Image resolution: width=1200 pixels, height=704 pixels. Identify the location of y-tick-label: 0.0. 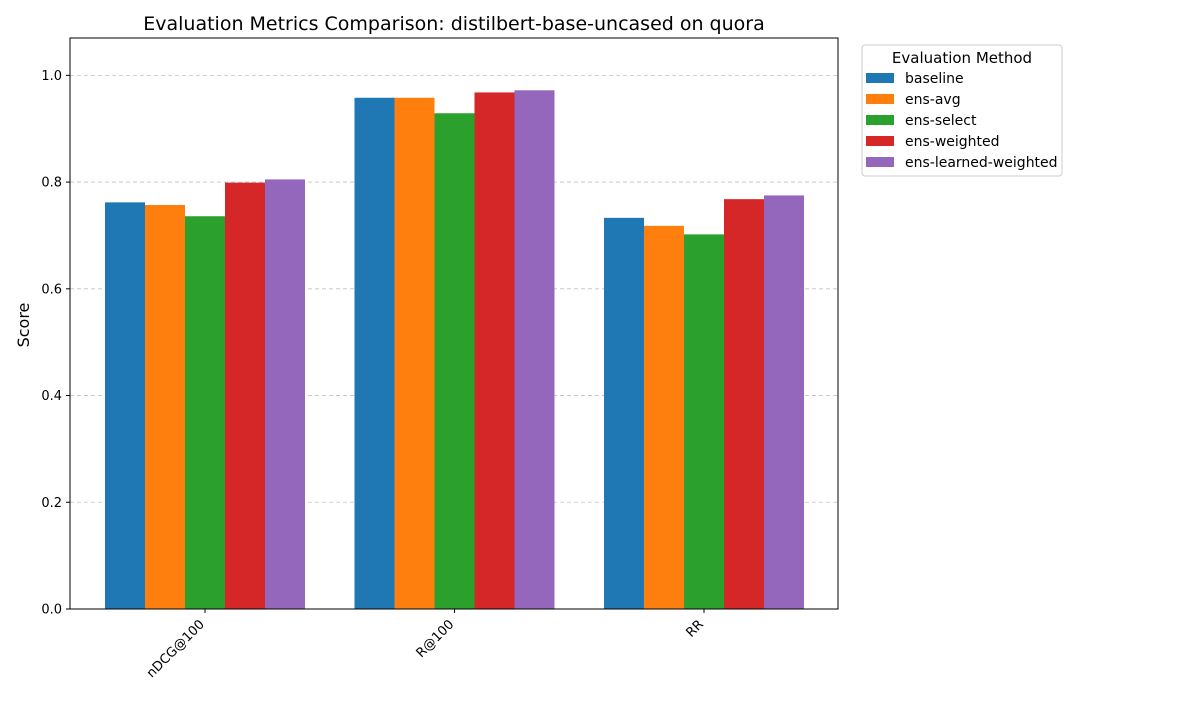
(51, 610).